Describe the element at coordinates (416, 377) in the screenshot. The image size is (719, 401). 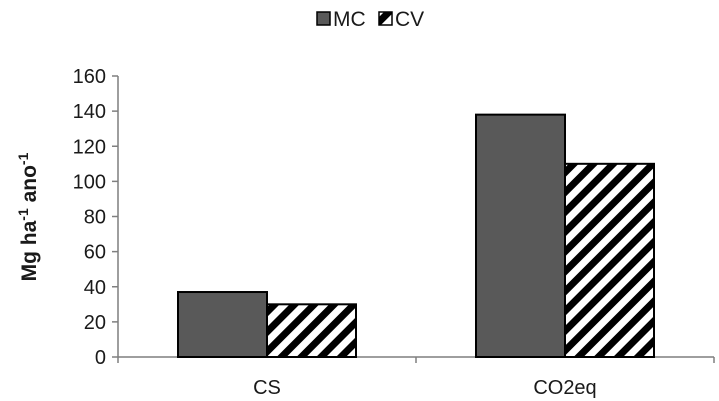
I see `x-axis: CS CO2eq` at that location.